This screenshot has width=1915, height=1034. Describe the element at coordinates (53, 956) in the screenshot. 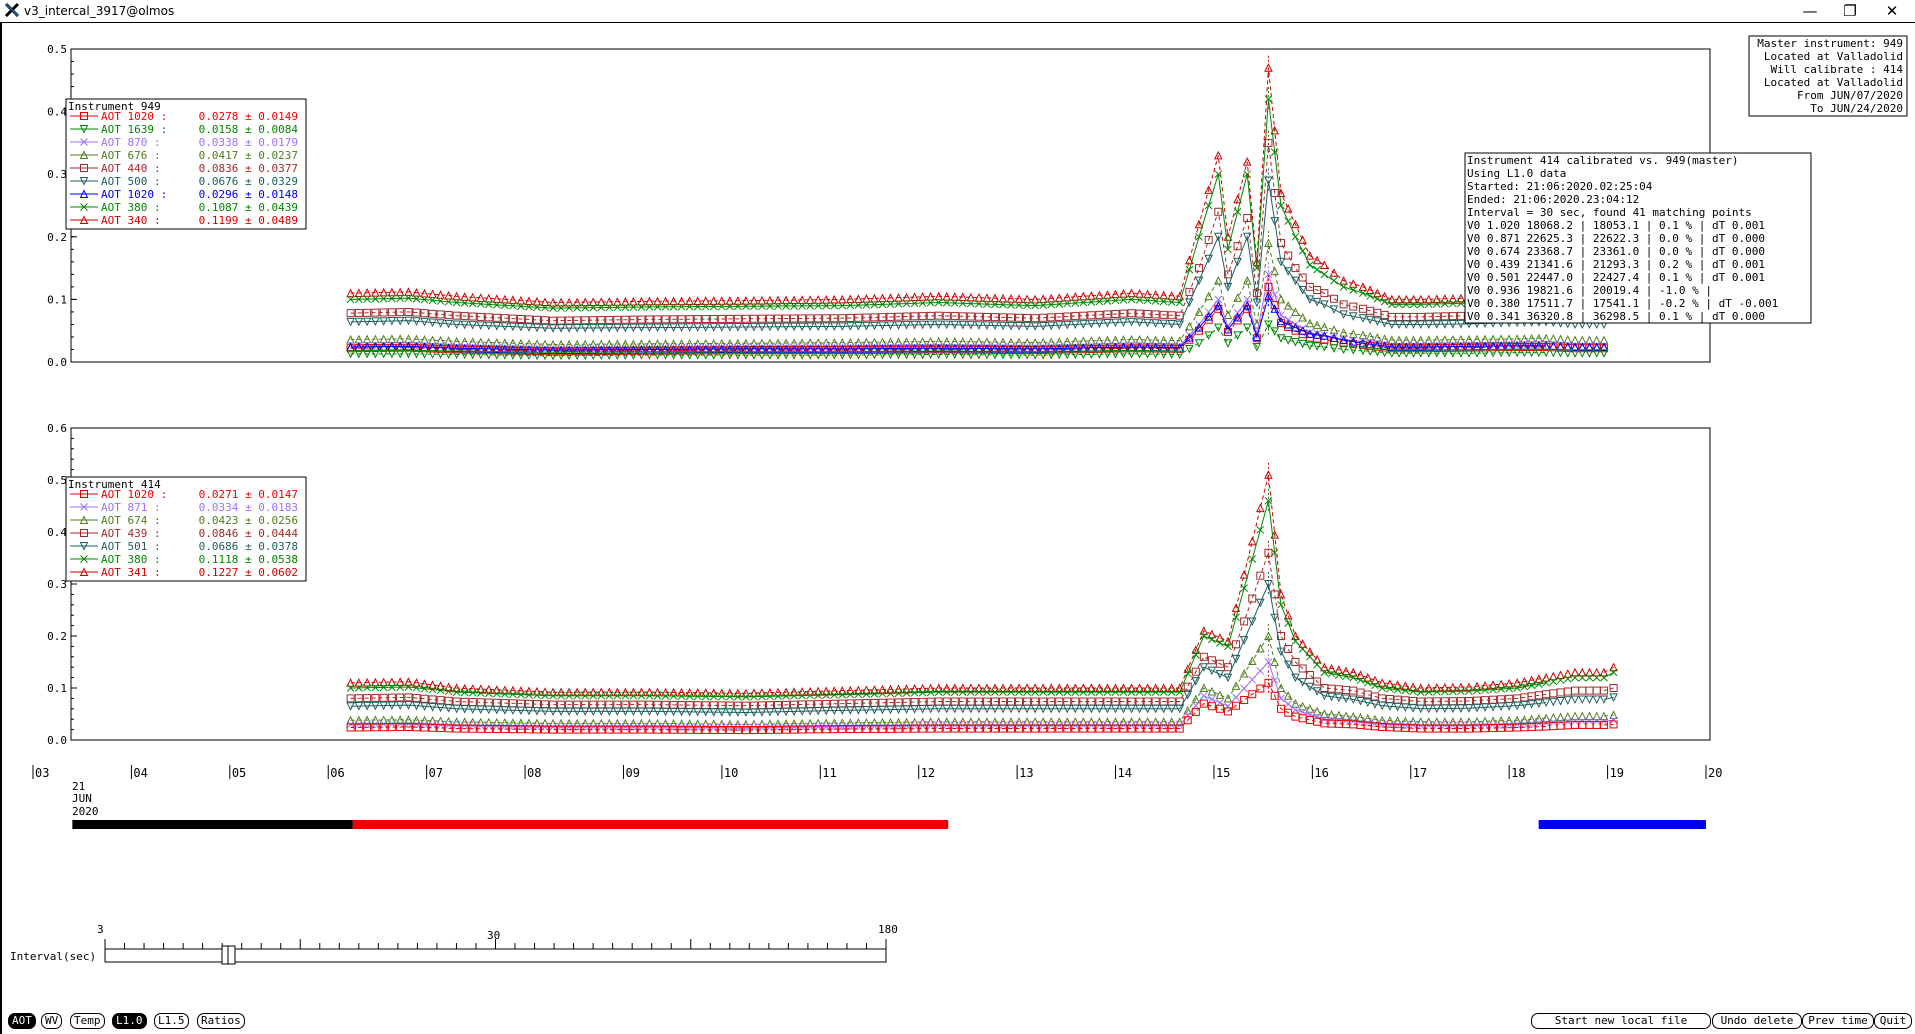

I see `interval-label: Interval(sec)` at that location.